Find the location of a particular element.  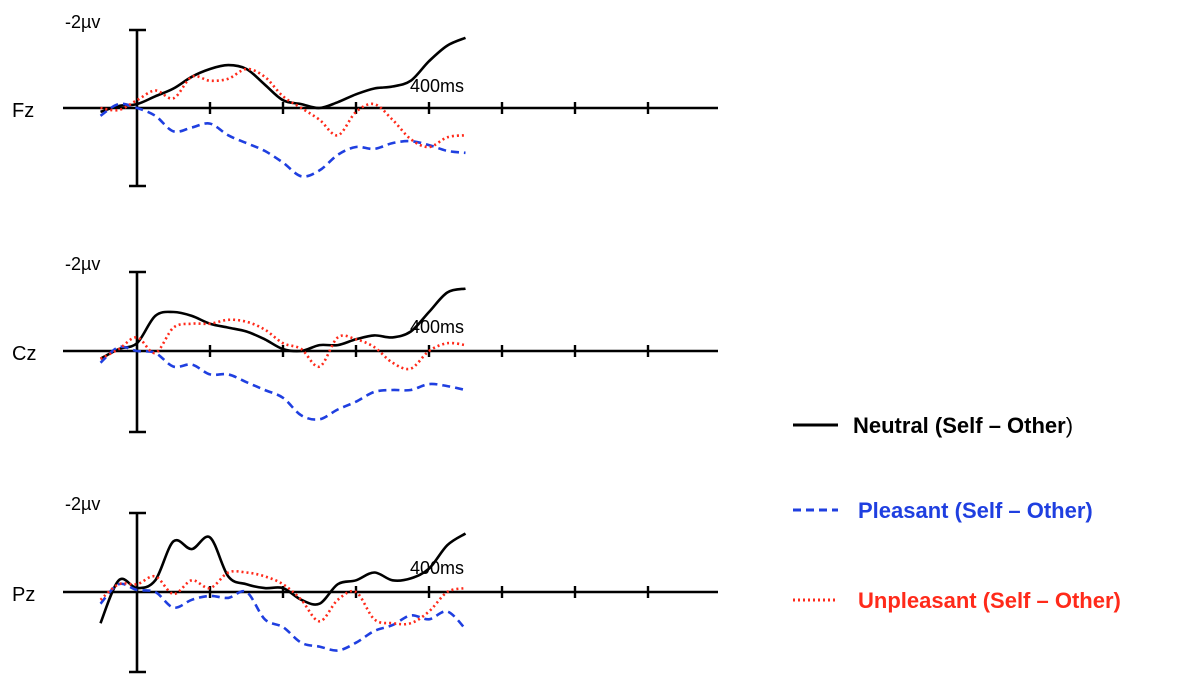

svg-text: Pleasant (Self – Other) is located at coordinates (975, 510).